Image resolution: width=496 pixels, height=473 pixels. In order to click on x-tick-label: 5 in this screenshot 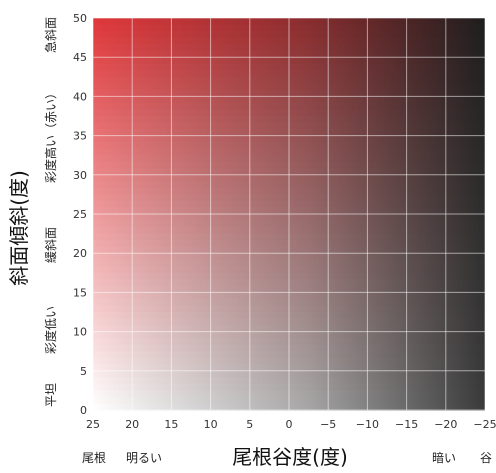, I will do `click(249, 424)`.